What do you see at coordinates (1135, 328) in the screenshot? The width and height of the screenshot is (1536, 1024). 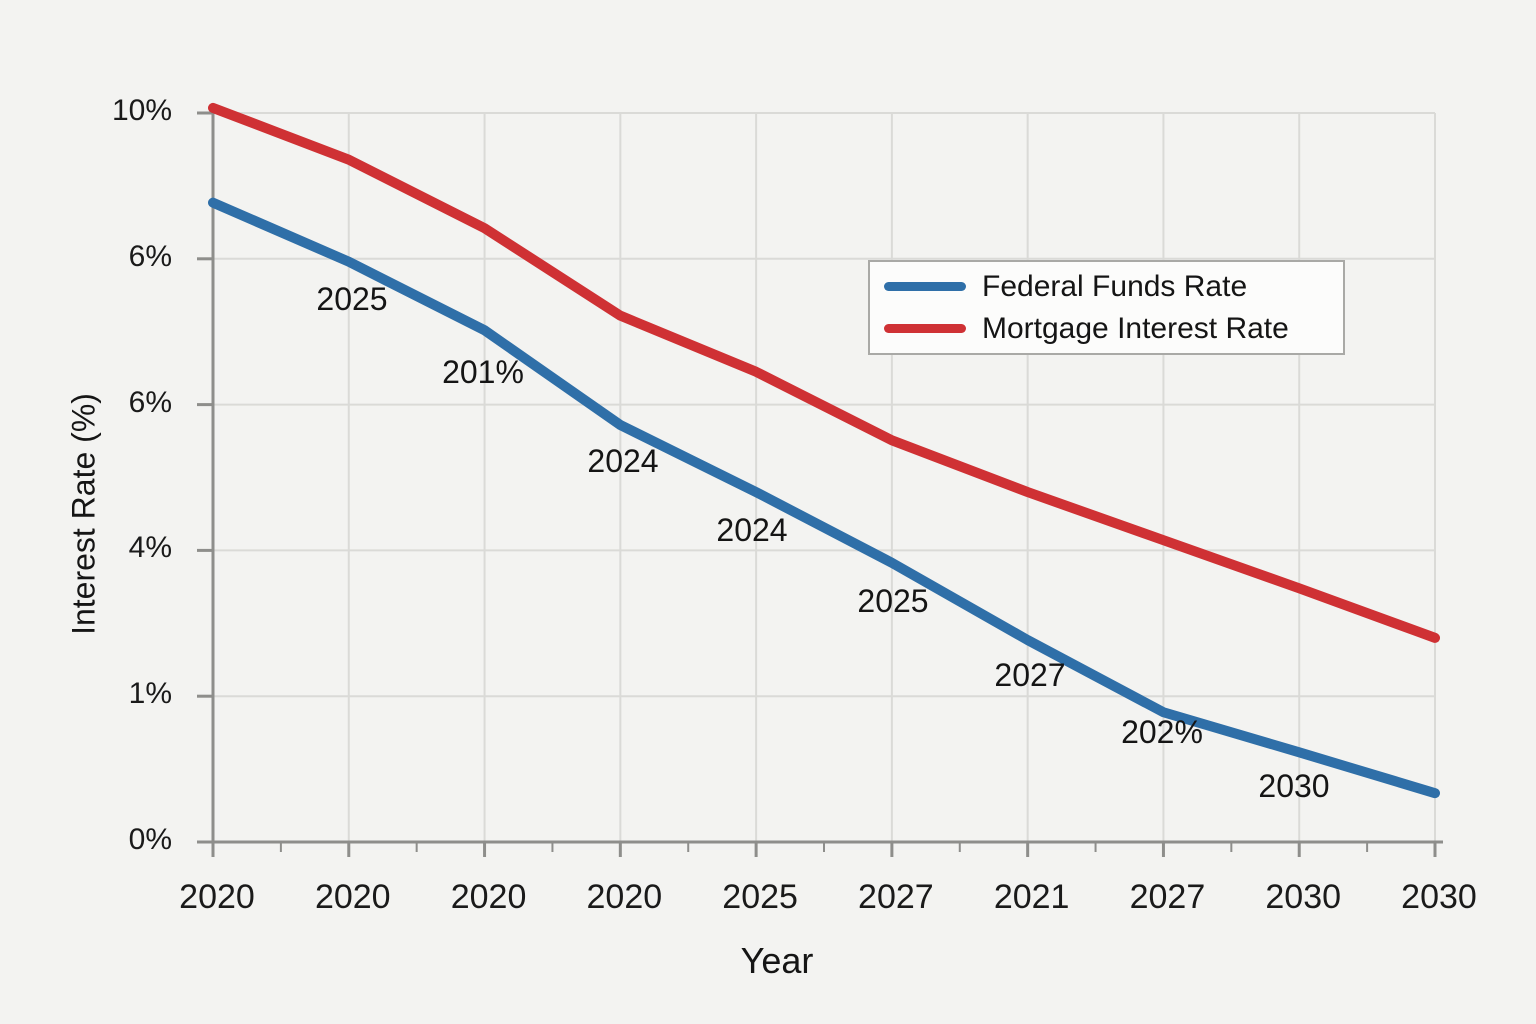 I see `legend-label-mortgage-interest-rate: Mortgage Interest Rate` at bounding box center [1135, 328].